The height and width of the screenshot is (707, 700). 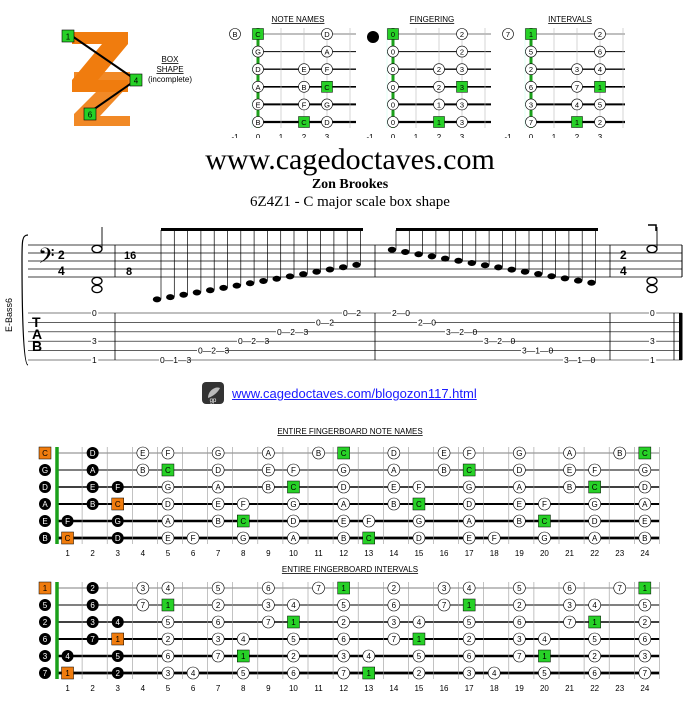 What do you see at coordinates (570, 19) in the screenshot?
I see `intervals-title: INTERVALS` at bounding box center [570, 19].